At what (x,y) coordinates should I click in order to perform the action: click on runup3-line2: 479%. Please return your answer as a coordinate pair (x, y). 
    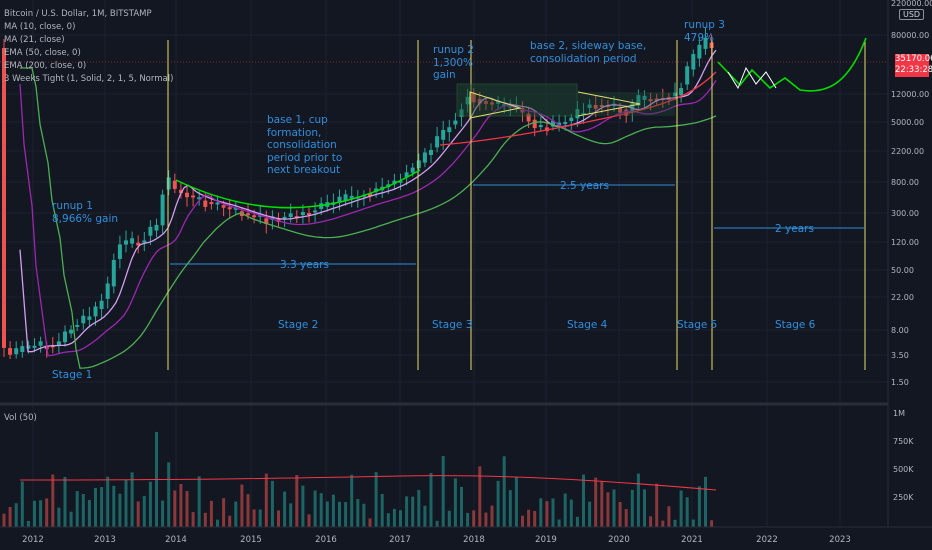
    Looking at the image, I should click on (699, 37).